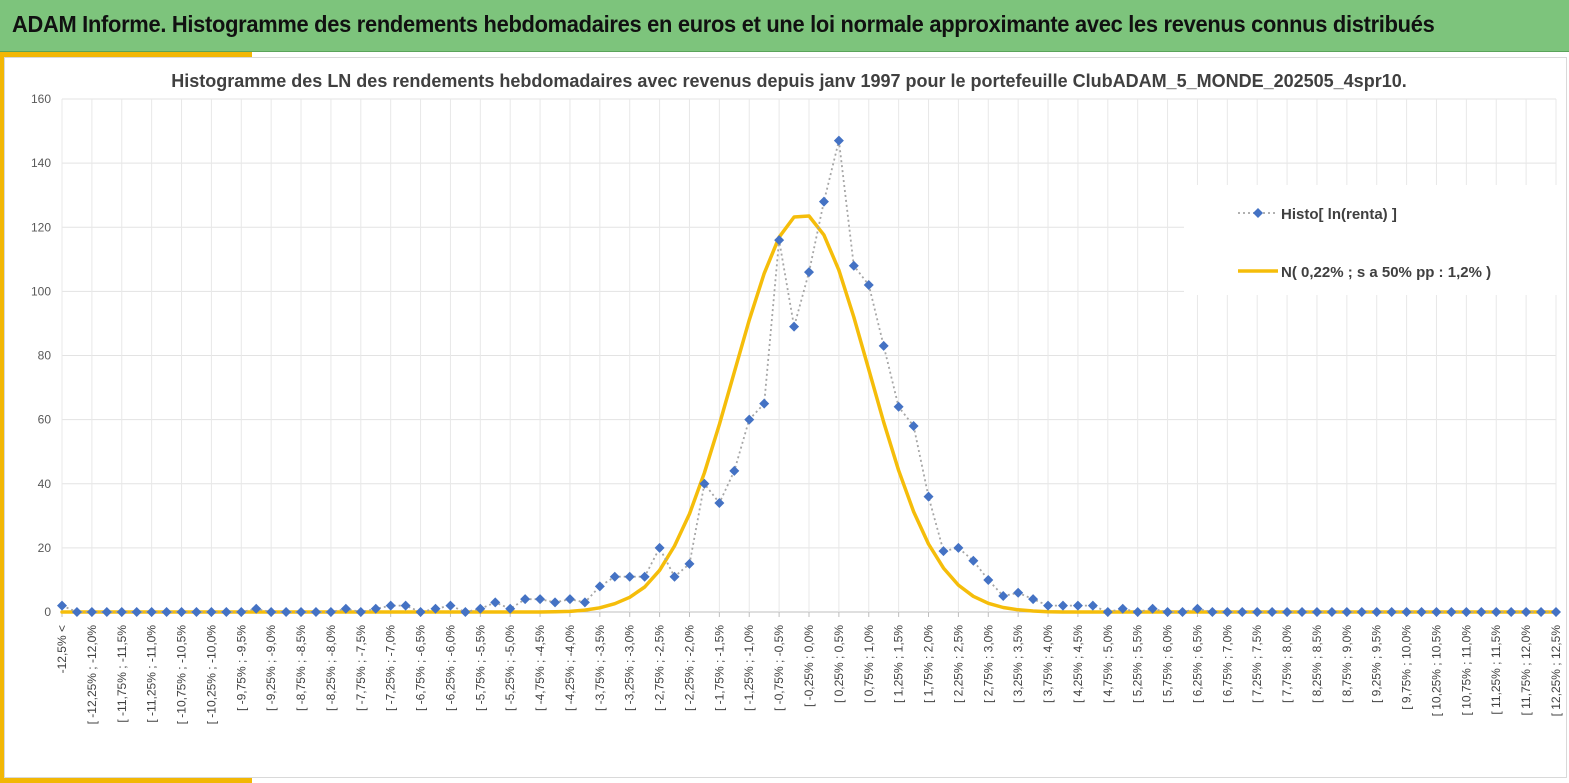 The width and height of the screenshot is (1569, 783). I want to click on x-tick-label: [ -7,25% ; -7,0%, so click(391, 668).